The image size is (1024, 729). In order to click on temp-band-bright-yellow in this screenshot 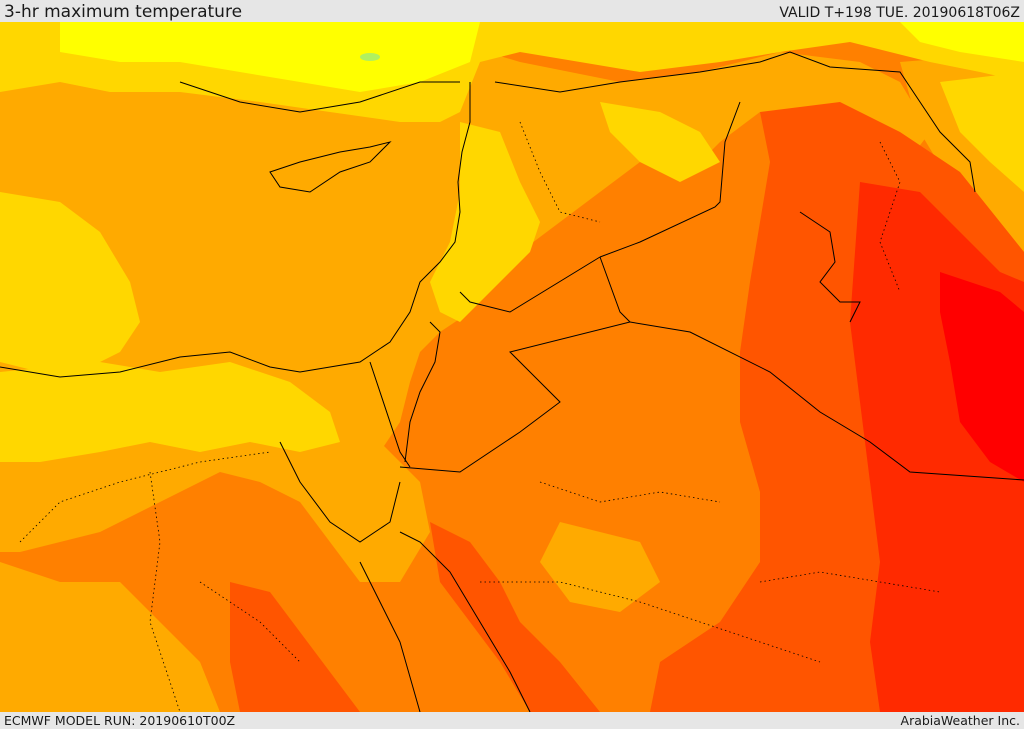, I will do `click(270, 57)`.